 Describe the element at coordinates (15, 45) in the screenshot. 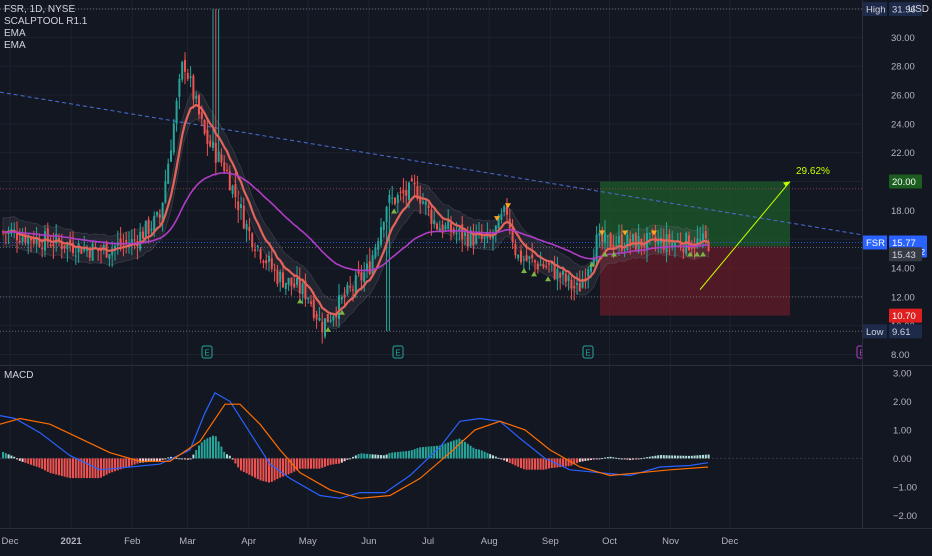

I see `indicator-ema-2: EMA` at that location.